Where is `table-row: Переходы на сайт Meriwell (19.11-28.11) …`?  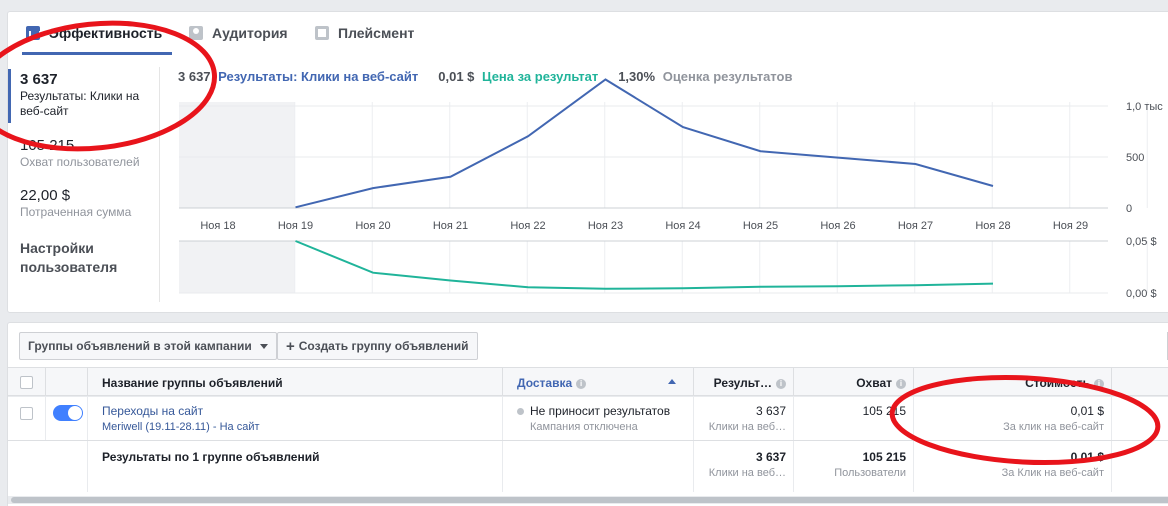
table-row: Переходы на сайт Meriwell (19.11-28.11) … is located at coordinates (588, 418).